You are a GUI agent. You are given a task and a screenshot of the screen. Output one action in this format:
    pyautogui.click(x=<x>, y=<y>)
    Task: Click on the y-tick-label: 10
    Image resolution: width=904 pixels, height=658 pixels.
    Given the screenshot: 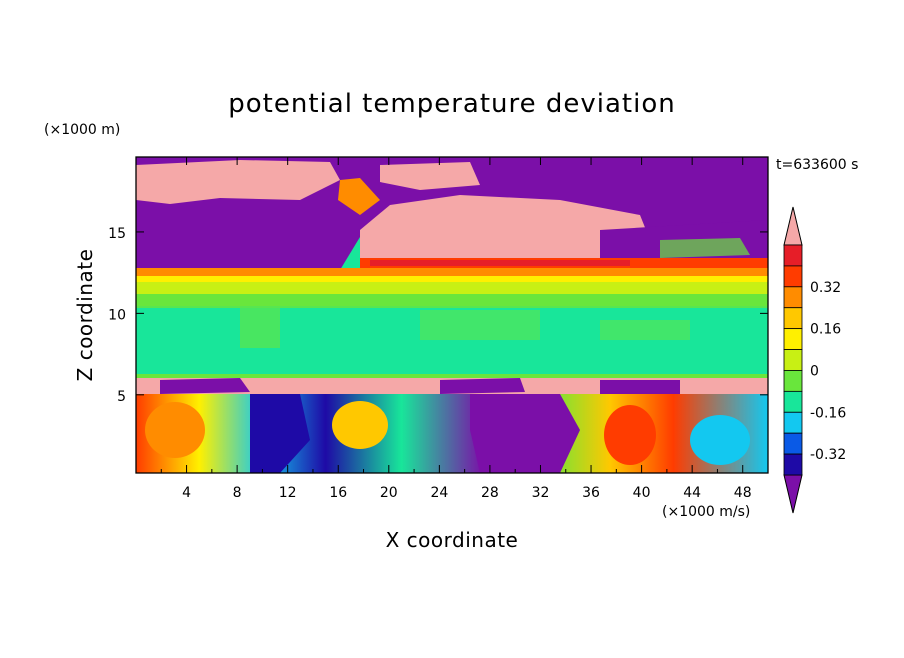 What is the action you would take?
    pyautogui.click(x=117, y=315)
    